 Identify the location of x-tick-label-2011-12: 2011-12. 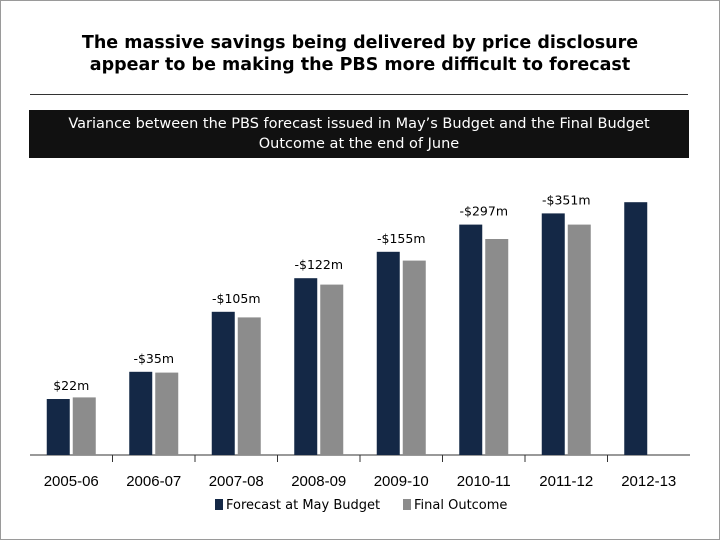
(566, 481).